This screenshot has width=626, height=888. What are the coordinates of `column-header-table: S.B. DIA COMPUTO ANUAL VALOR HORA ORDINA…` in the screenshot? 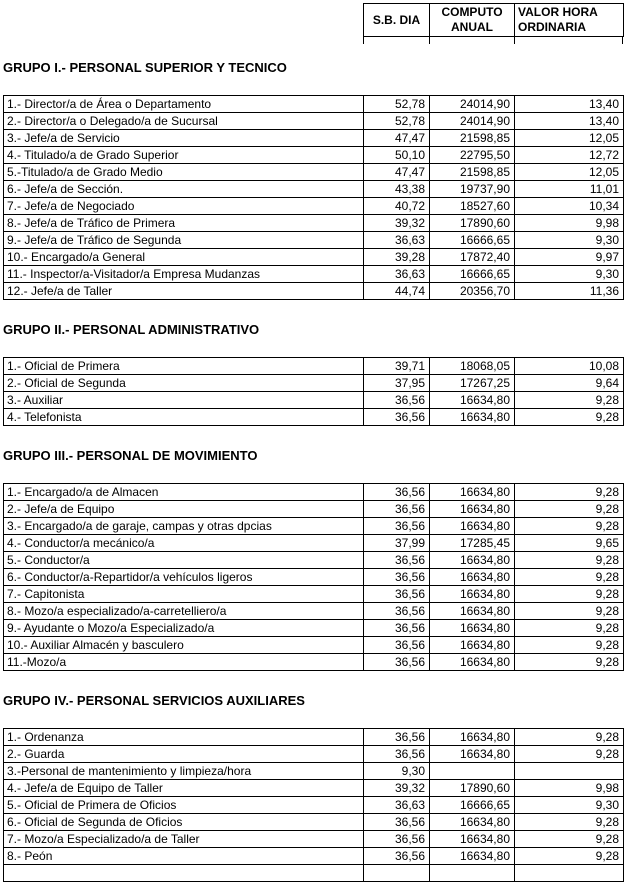 It's located at (493, 20).